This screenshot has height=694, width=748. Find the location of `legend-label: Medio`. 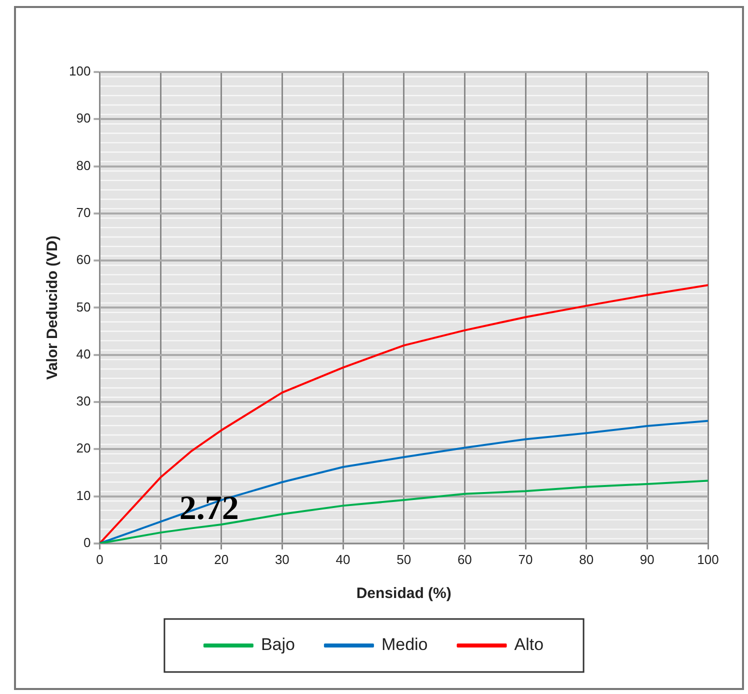

legend-label: Medio is located at coordinates (404, 644).